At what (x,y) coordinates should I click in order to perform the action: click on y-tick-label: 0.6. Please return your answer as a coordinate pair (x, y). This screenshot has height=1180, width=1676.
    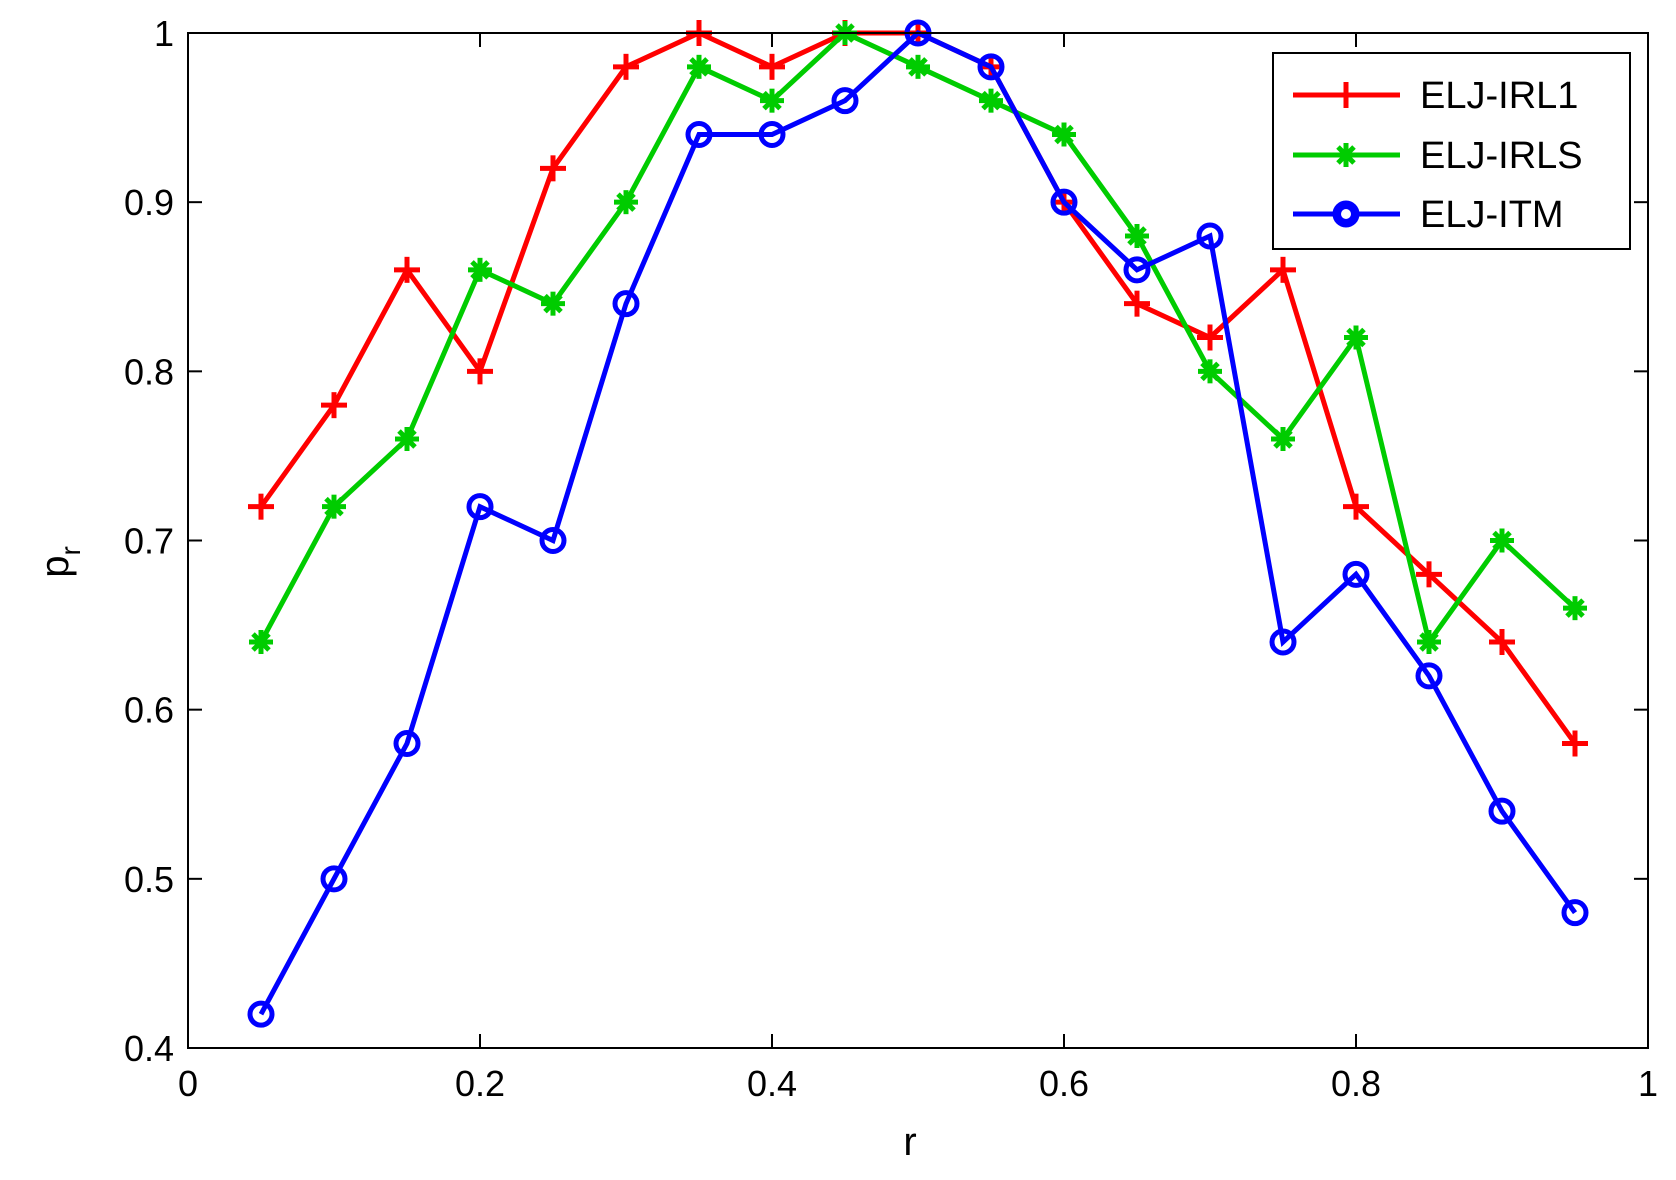
    Looking at the image, I should click on (149, 710).